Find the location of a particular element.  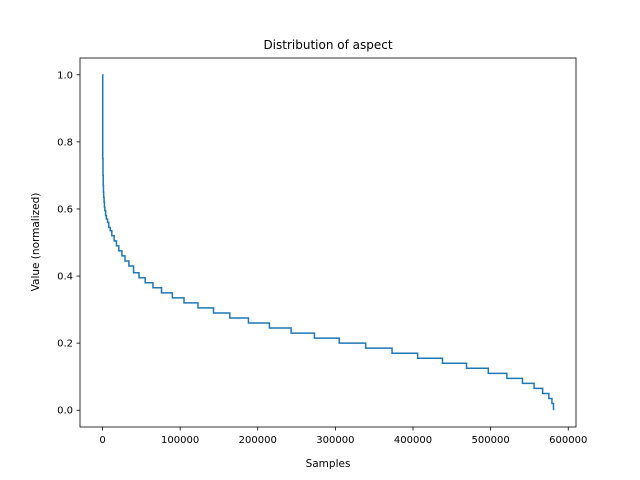

y-tick-label: 1.0 is located at coordinates (65, 75).